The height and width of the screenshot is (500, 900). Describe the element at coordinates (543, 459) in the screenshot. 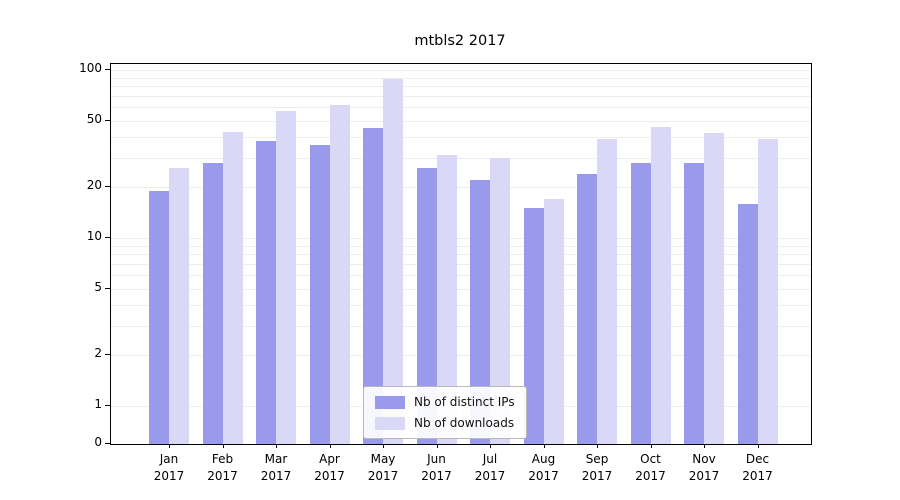

I see `x-tick-month: Aug` at that location.